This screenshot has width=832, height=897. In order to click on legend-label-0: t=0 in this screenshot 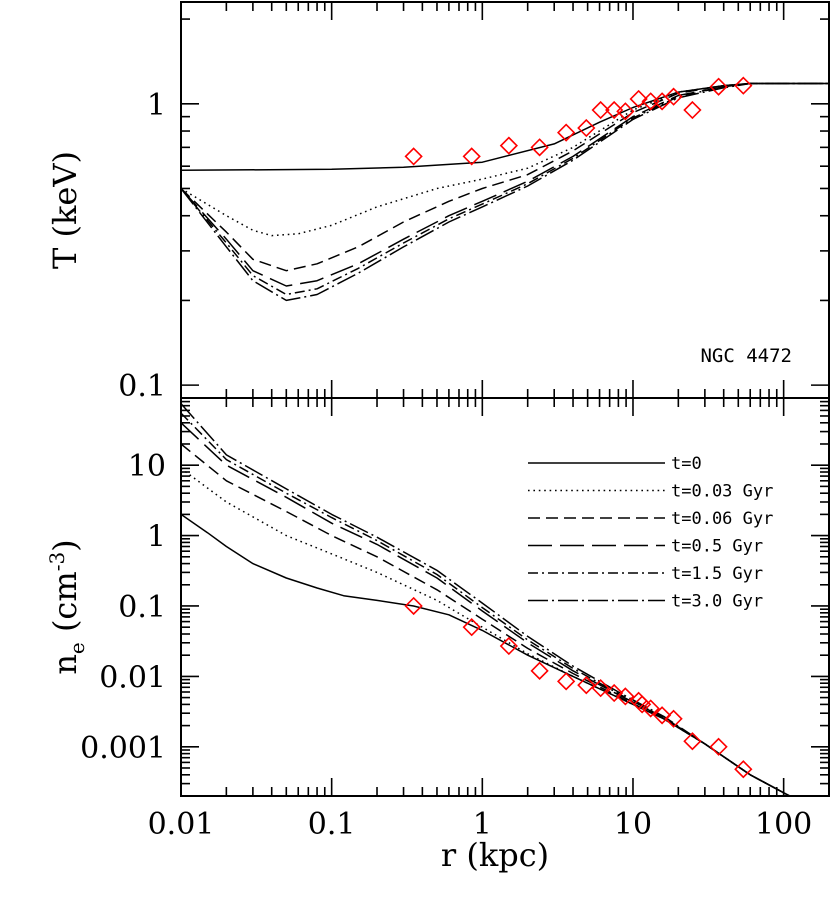, I will do `click(686, 464)`.